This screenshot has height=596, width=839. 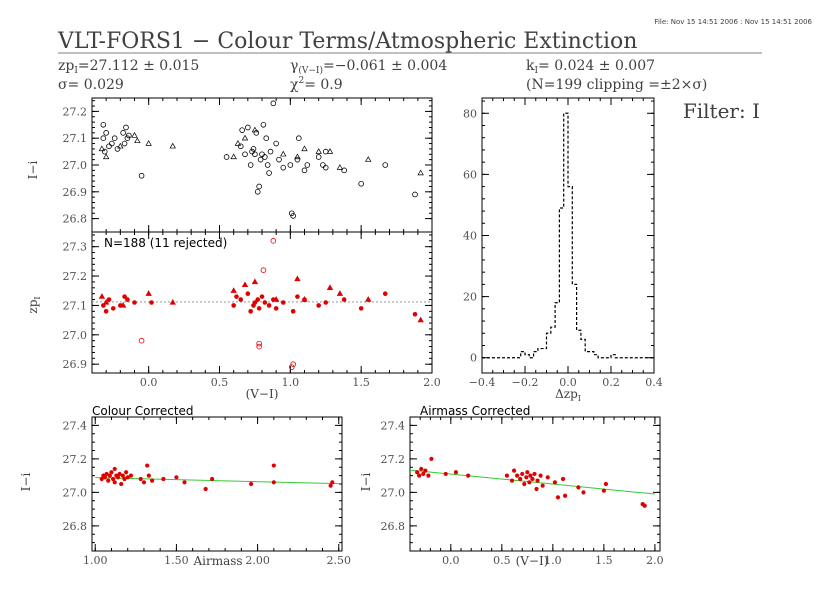 I want to click on colour-xtick-label: 2.00, so click(x=257, y=560).